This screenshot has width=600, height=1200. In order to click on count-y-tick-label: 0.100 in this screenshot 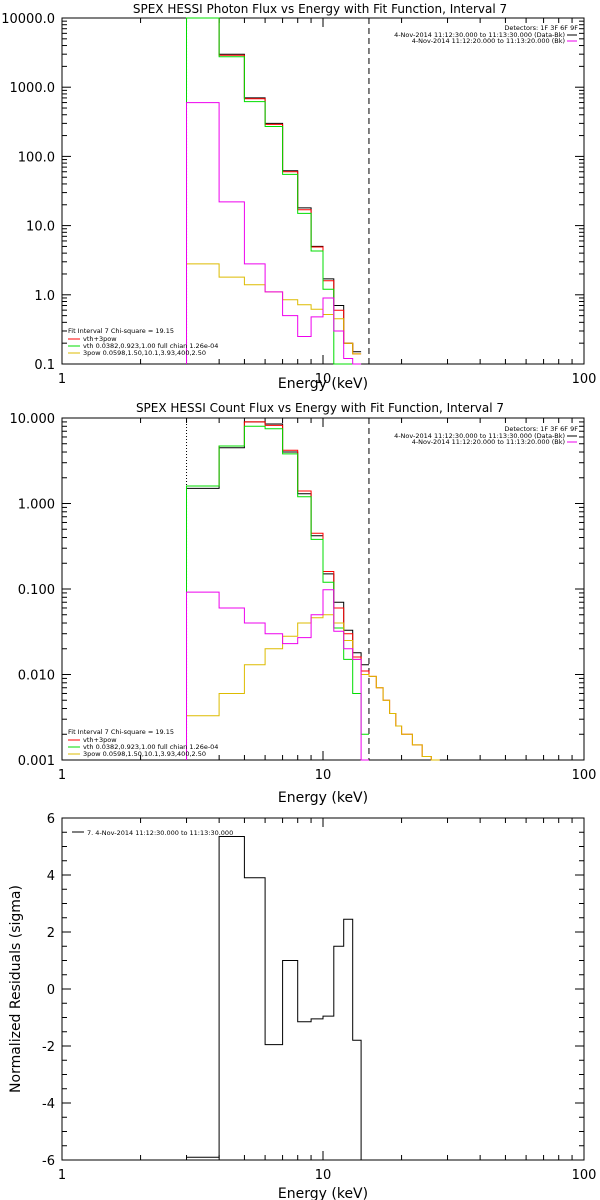, I will do `click(36, 590)`.